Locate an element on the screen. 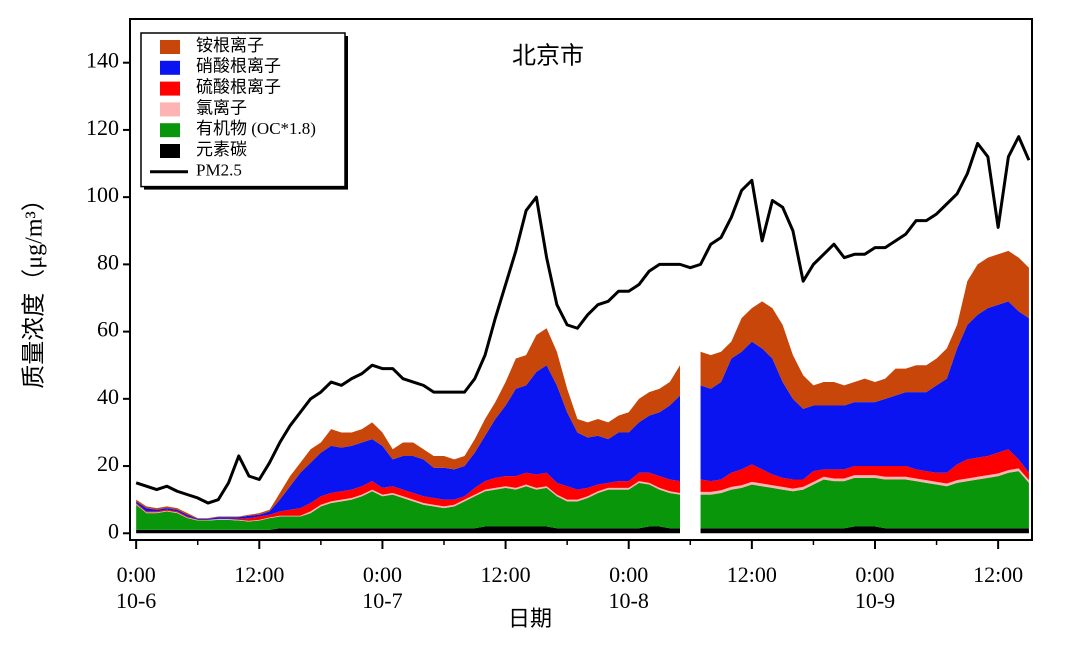 This screenshot has height=649, width=1080. legend-label: 铵根离子 is located at coordinates (230, 45).